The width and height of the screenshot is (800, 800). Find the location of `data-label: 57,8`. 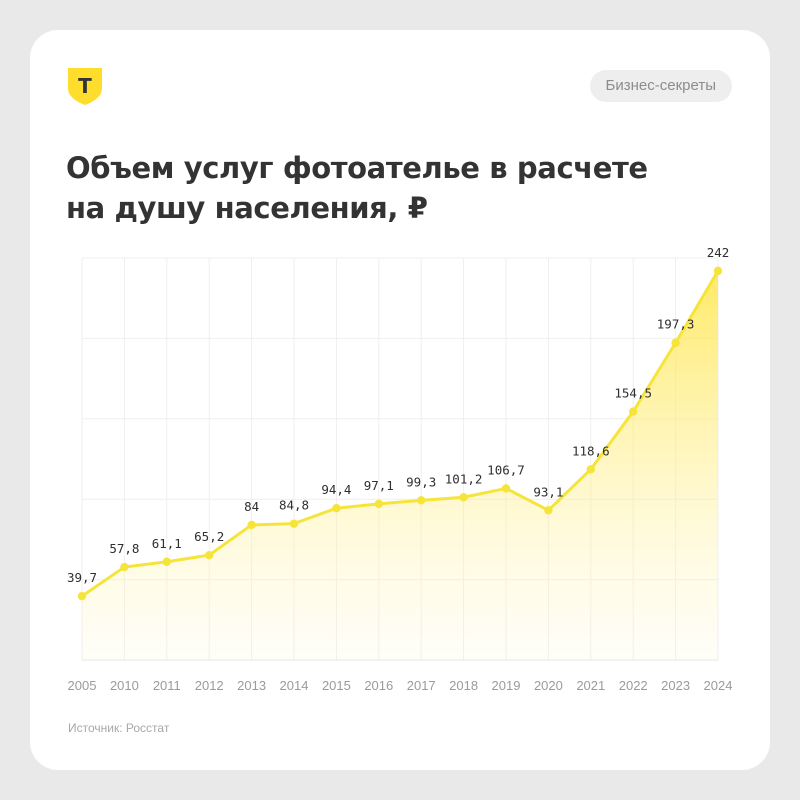

data-label: 57,8 is located at coordinates (124, 548).